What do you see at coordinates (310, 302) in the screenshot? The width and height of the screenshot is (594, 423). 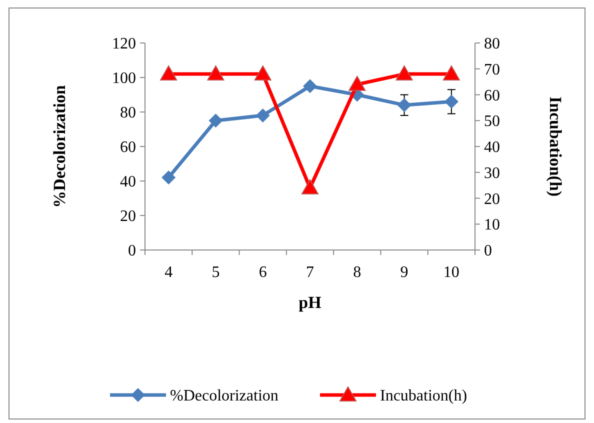 I see `x-axis-title: pH` at bounding box center [310, 302].